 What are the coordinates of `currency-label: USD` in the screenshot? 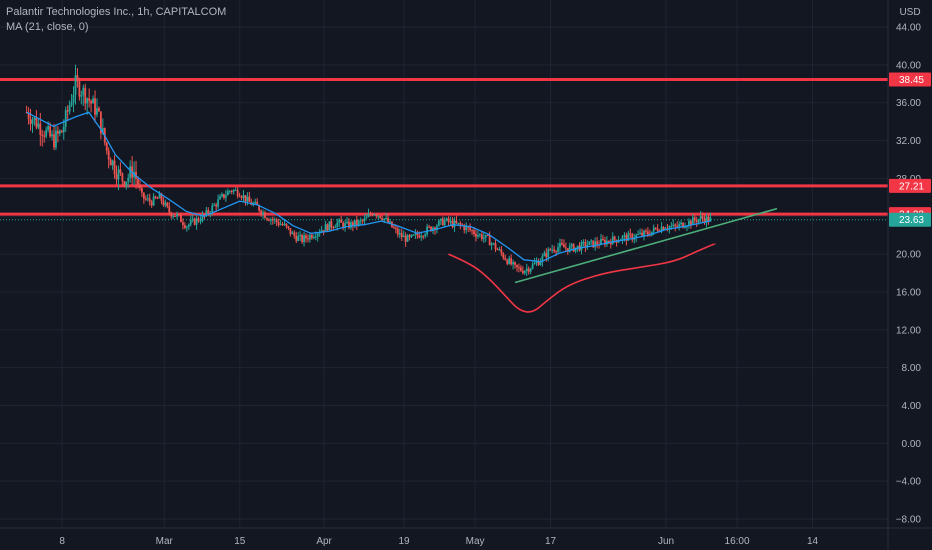 It's located at (909, 12).